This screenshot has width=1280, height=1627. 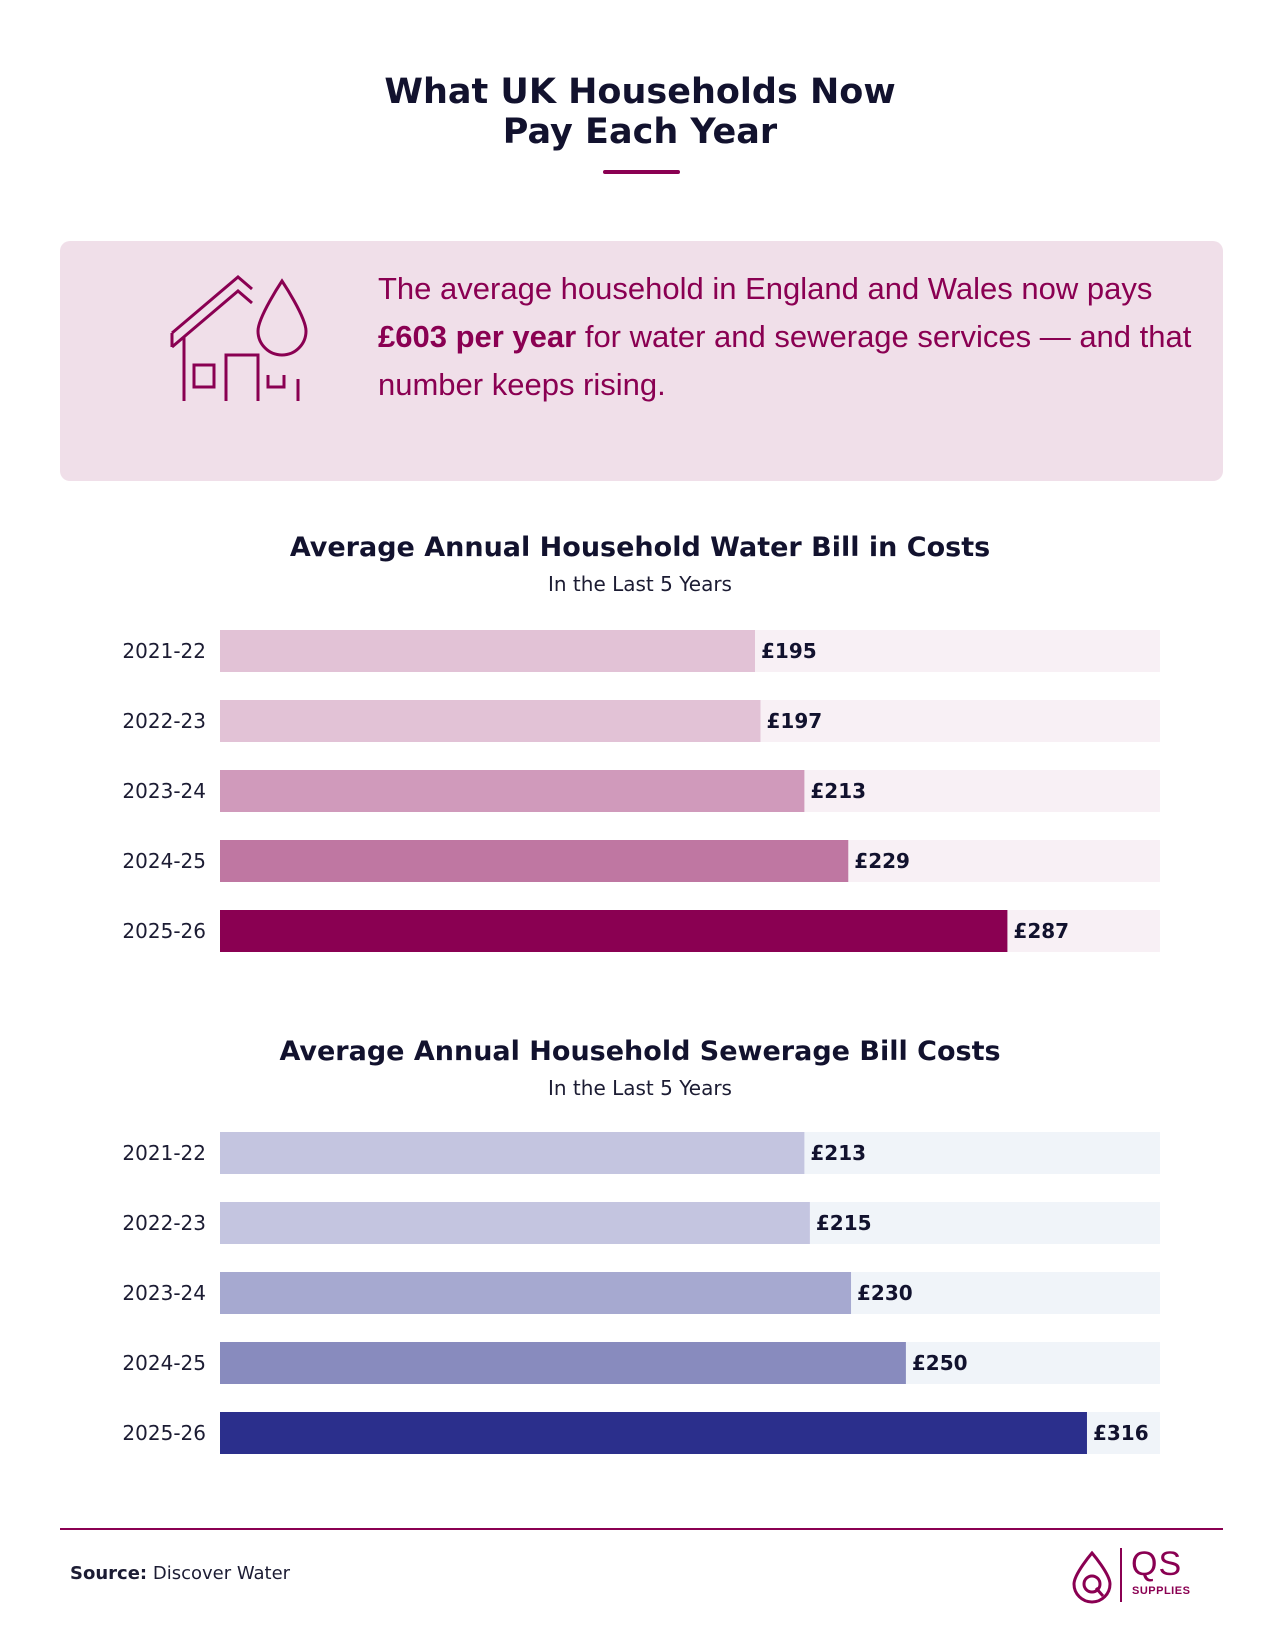 What do you see at coordinates (164, 931) in the screenshot?
I see `water-category-label: 2025-26` at bounding box center [164, 931].